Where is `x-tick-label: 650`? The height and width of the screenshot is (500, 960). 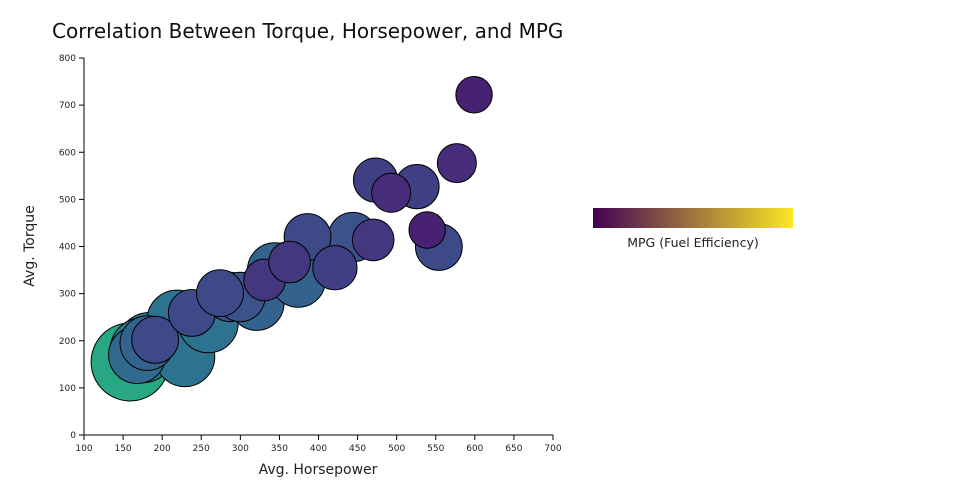 x-tick-label: 650 is located at coordinates (513, 449).